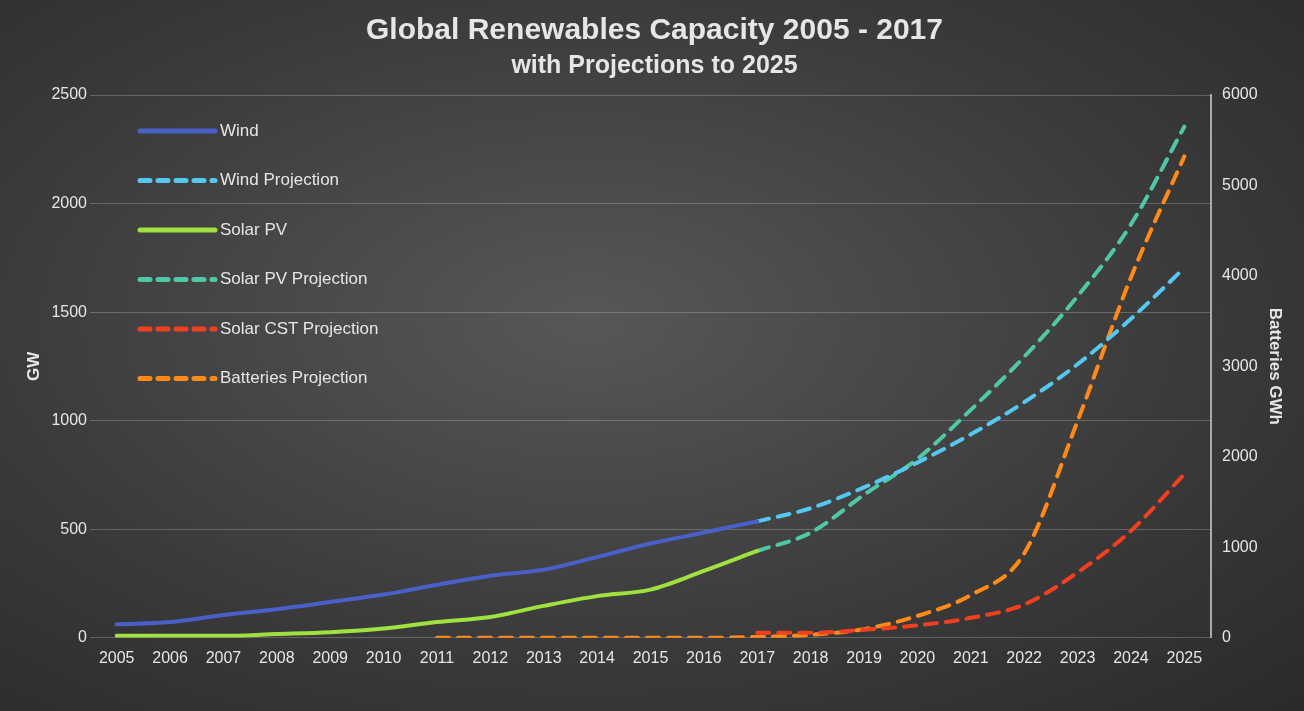 Image resolution: width=1304 pixels, height=711 pixels. Describe the element at coordinates (1227, 637) in the screenshot. I see `y2-tick-label: 0` at that location.